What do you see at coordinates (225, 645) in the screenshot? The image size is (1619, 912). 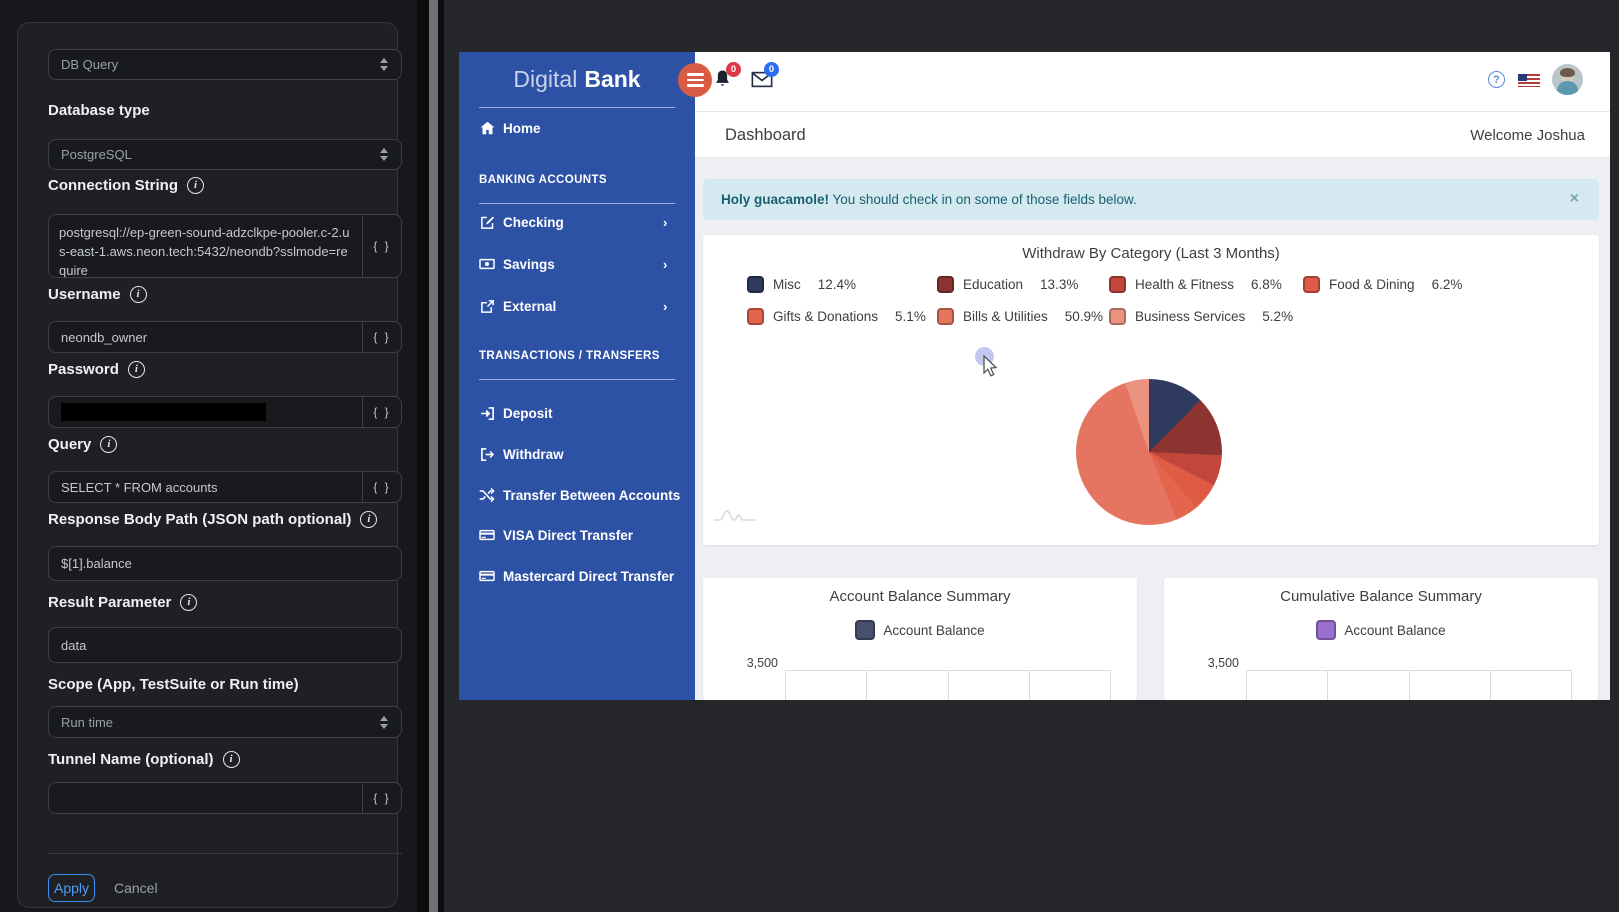 I see `result-parameter-field: data` at bounding box center [225, 645].